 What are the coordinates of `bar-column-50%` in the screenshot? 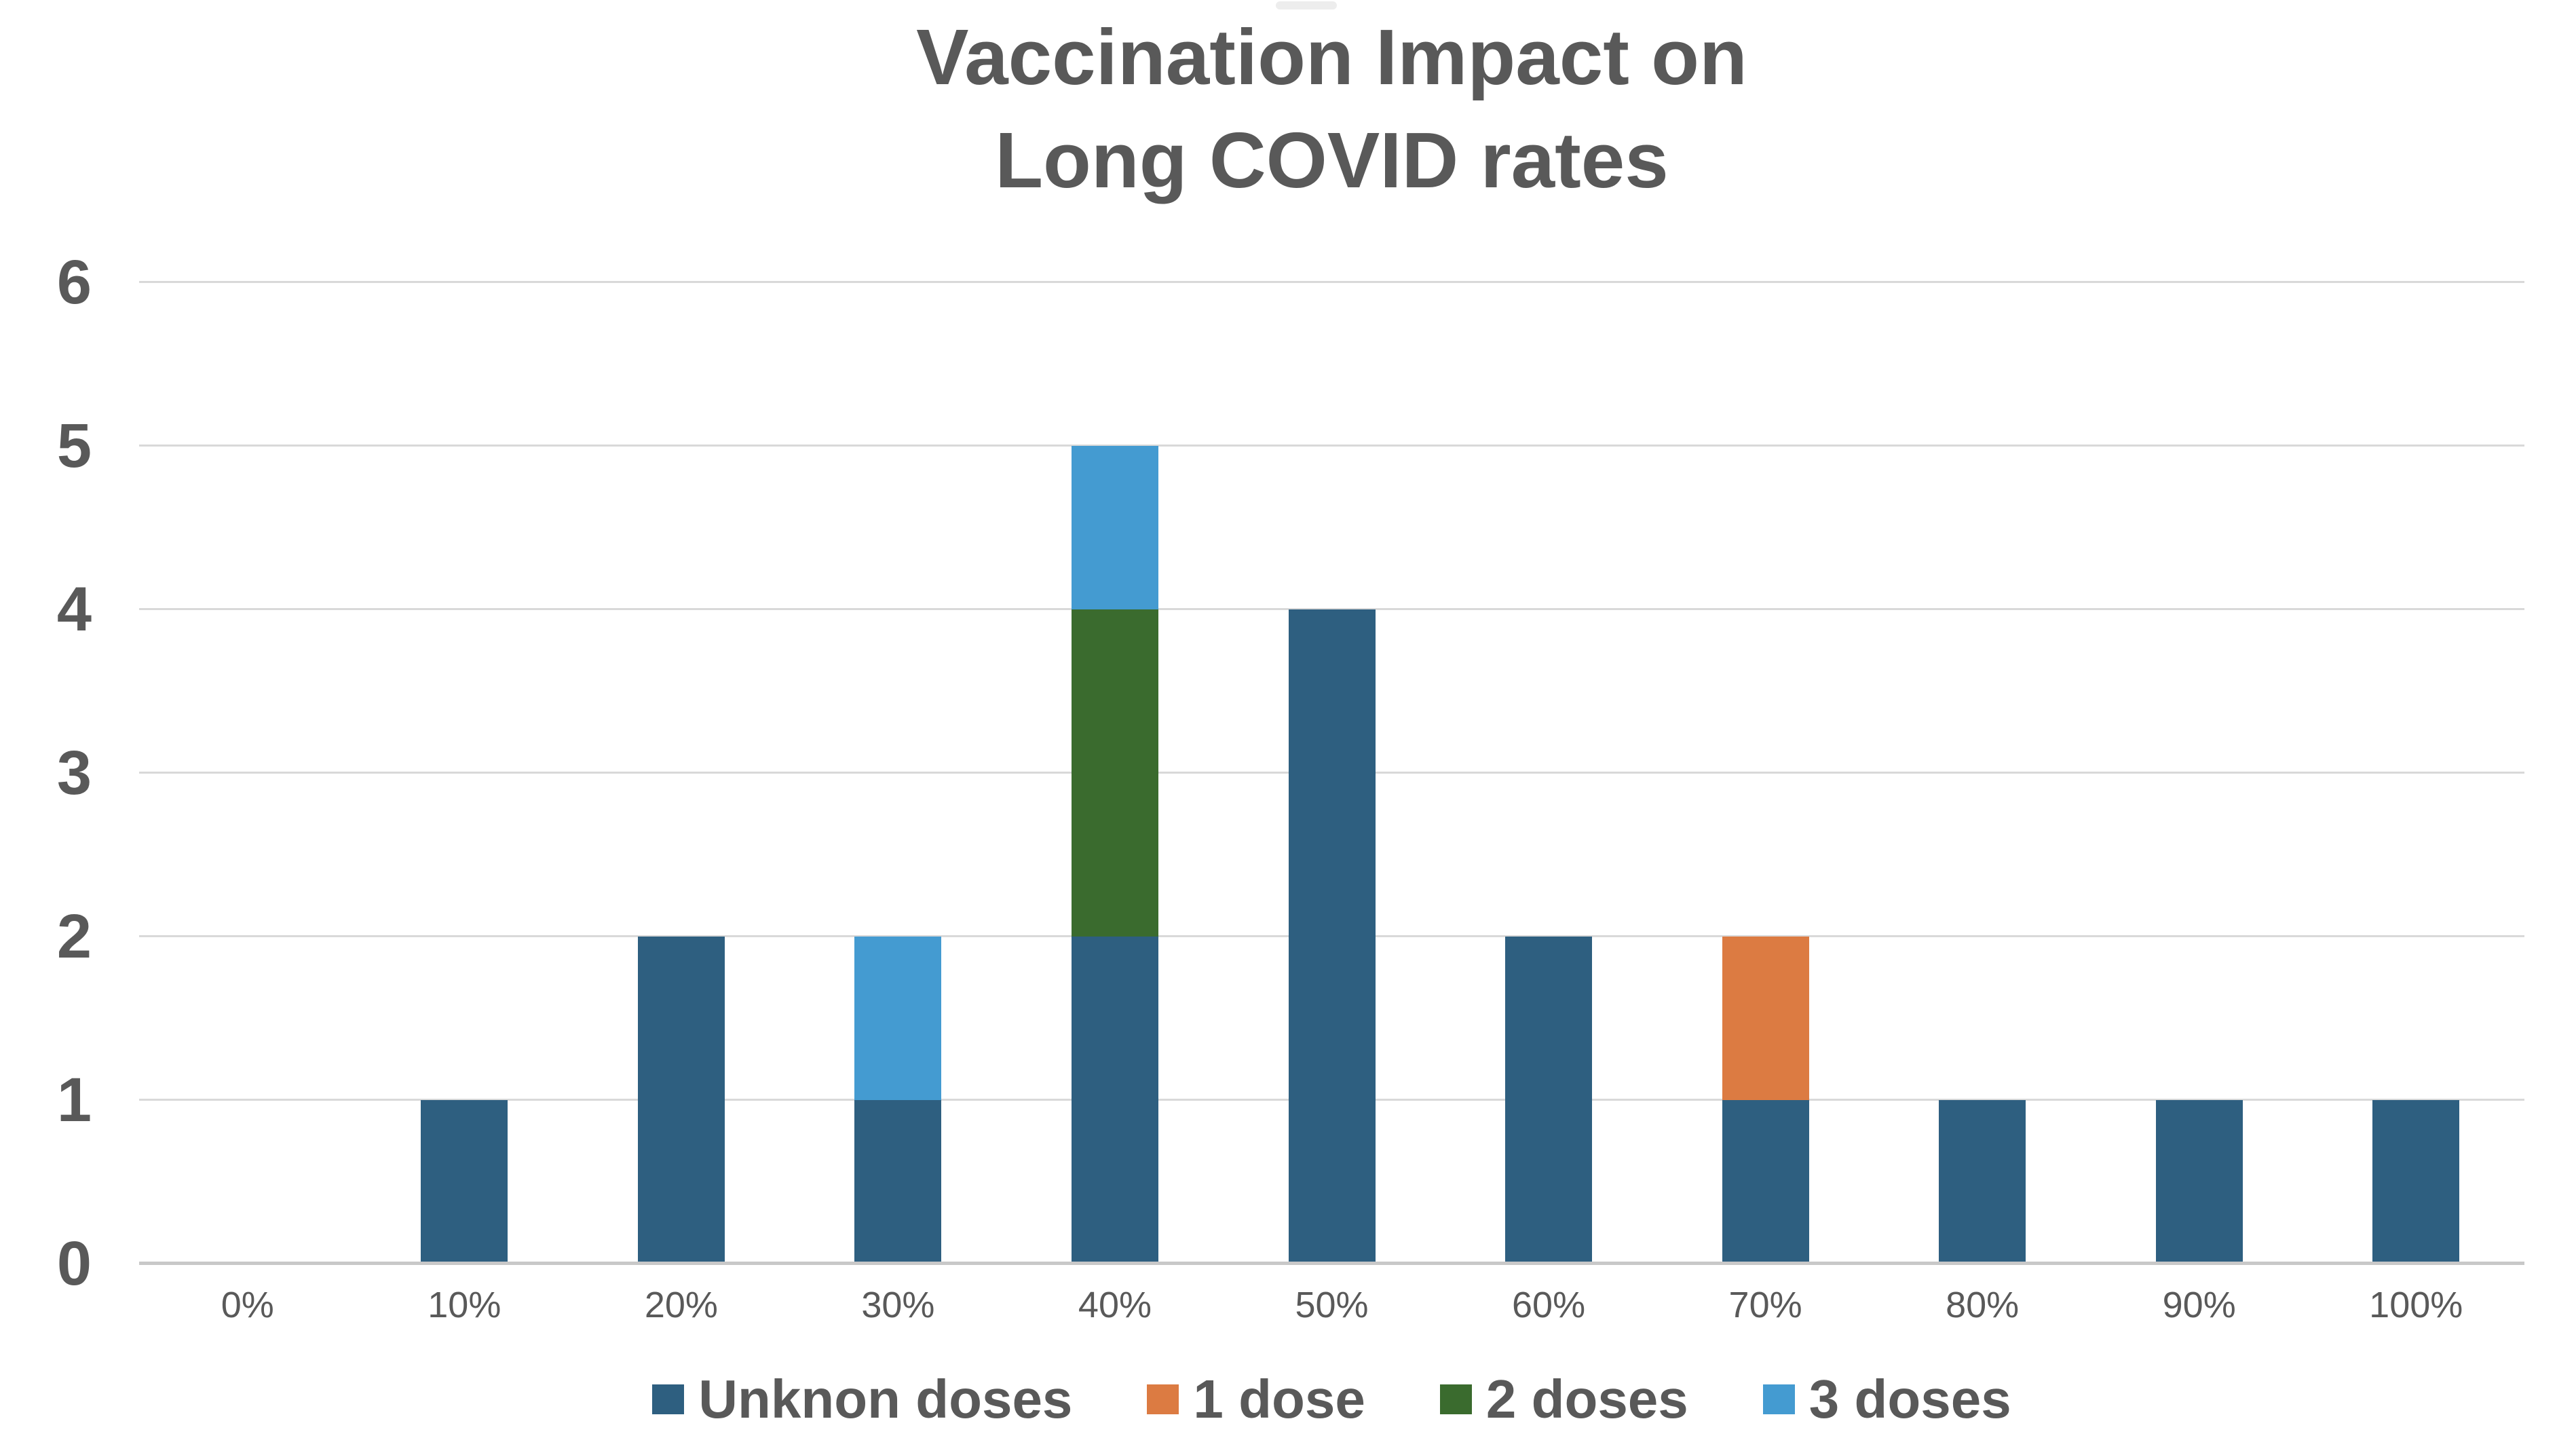 It's located at (1332, 773).